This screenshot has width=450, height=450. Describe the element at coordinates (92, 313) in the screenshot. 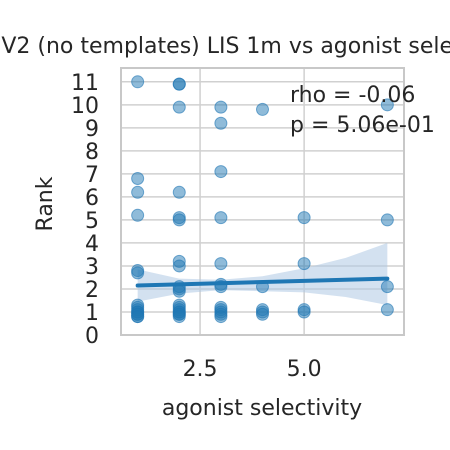

I see `y-tick-label: 1` at that location.